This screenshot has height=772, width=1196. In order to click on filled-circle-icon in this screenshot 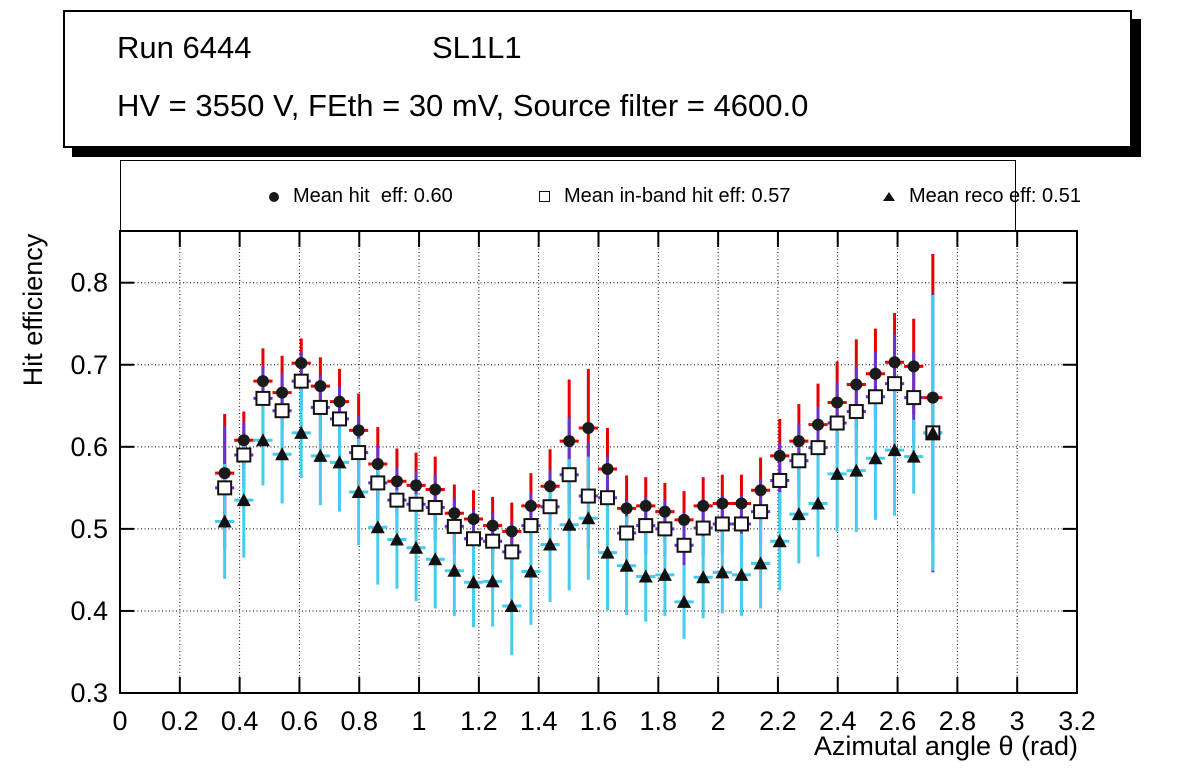, I will do `click(274, 196)`.